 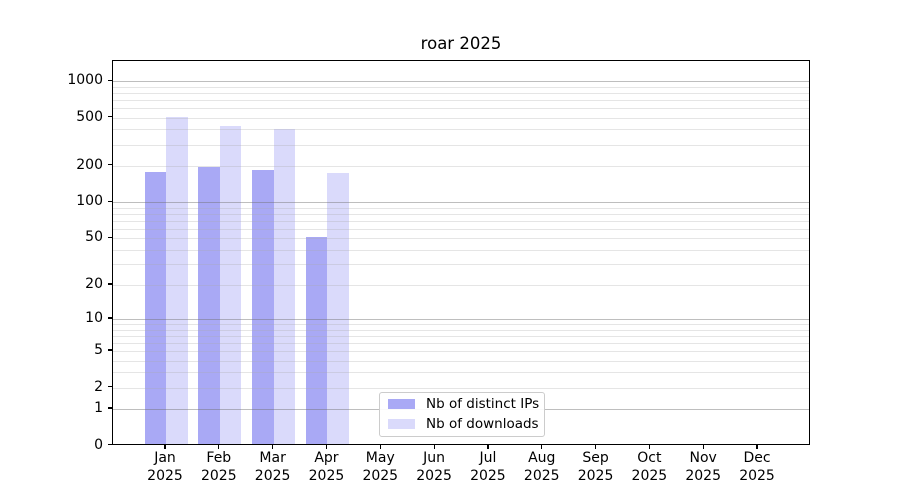 What do you see at coordinates (649, 446) in the screenshot?
I see `x-tick-mark-oct` at bounding box center [649, 446].